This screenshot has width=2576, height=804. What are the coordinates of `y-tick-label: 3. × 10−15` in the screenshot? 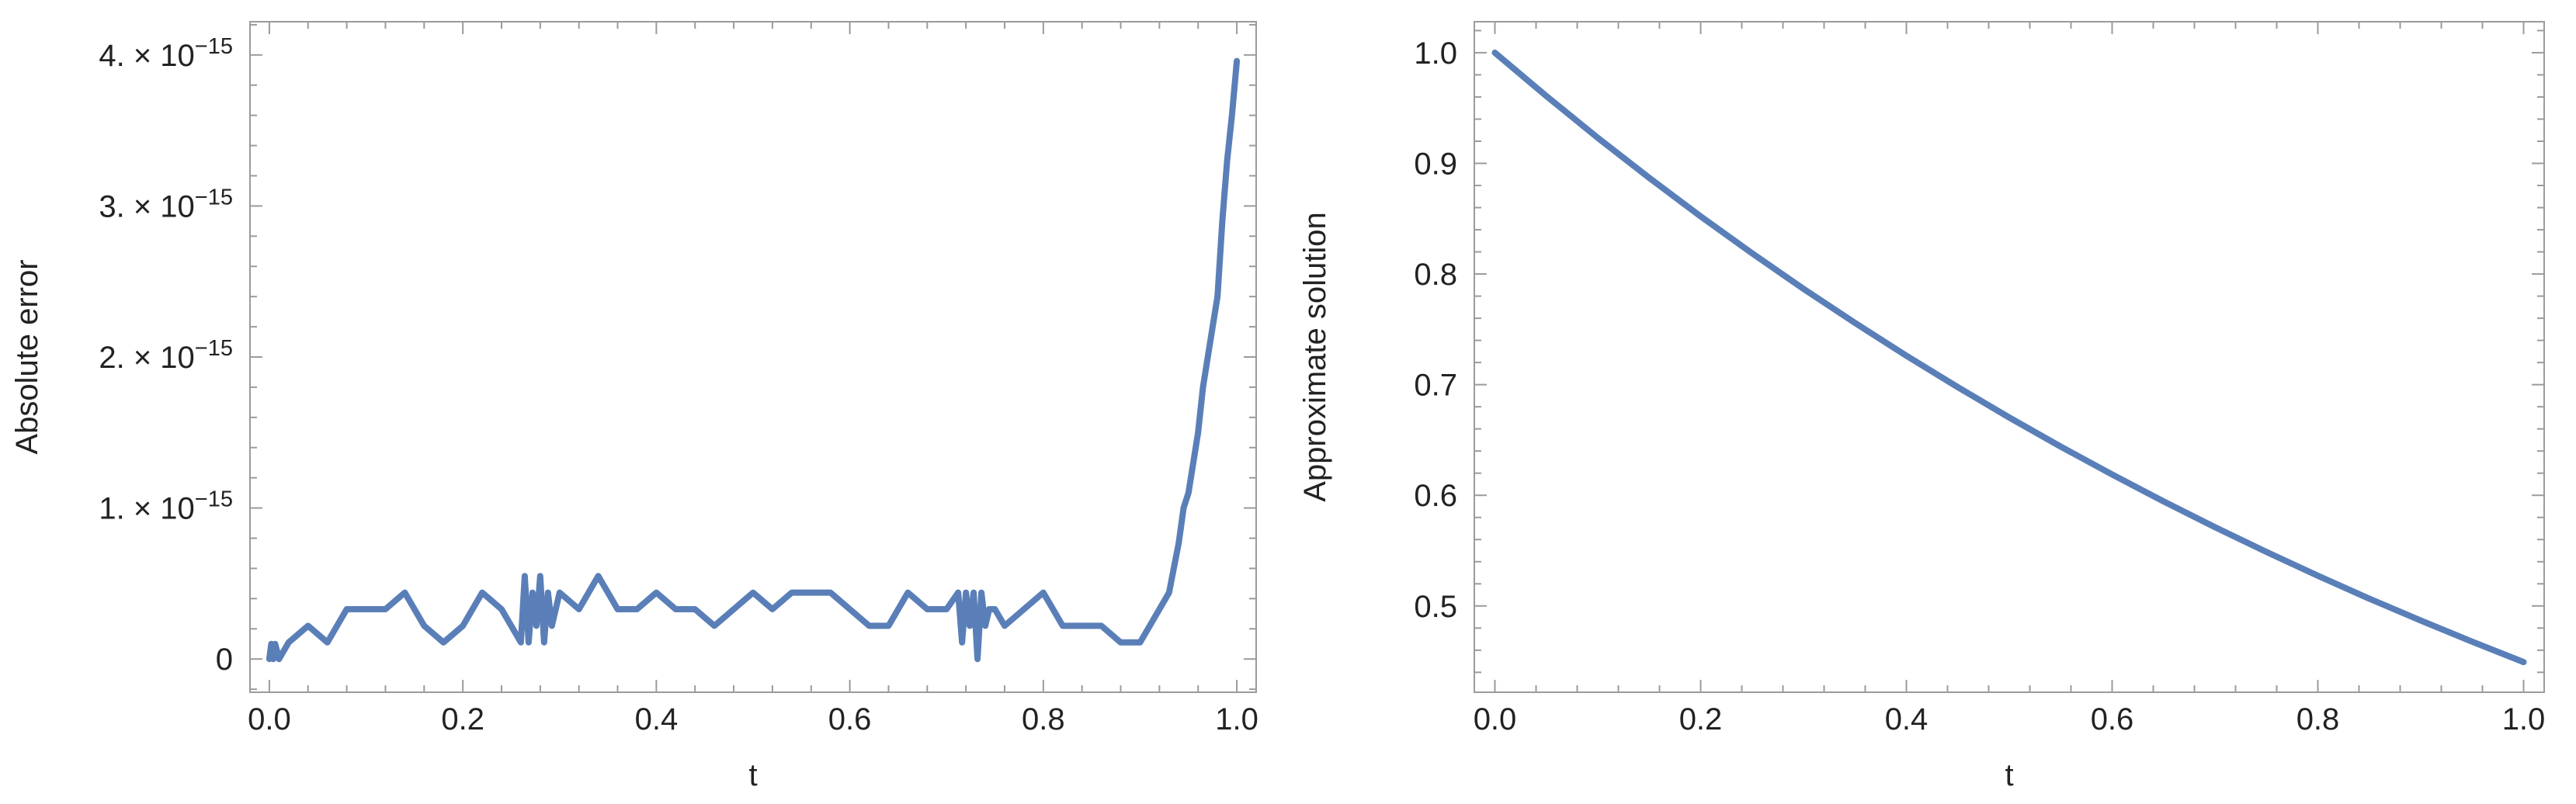 It's located at (166, 205).